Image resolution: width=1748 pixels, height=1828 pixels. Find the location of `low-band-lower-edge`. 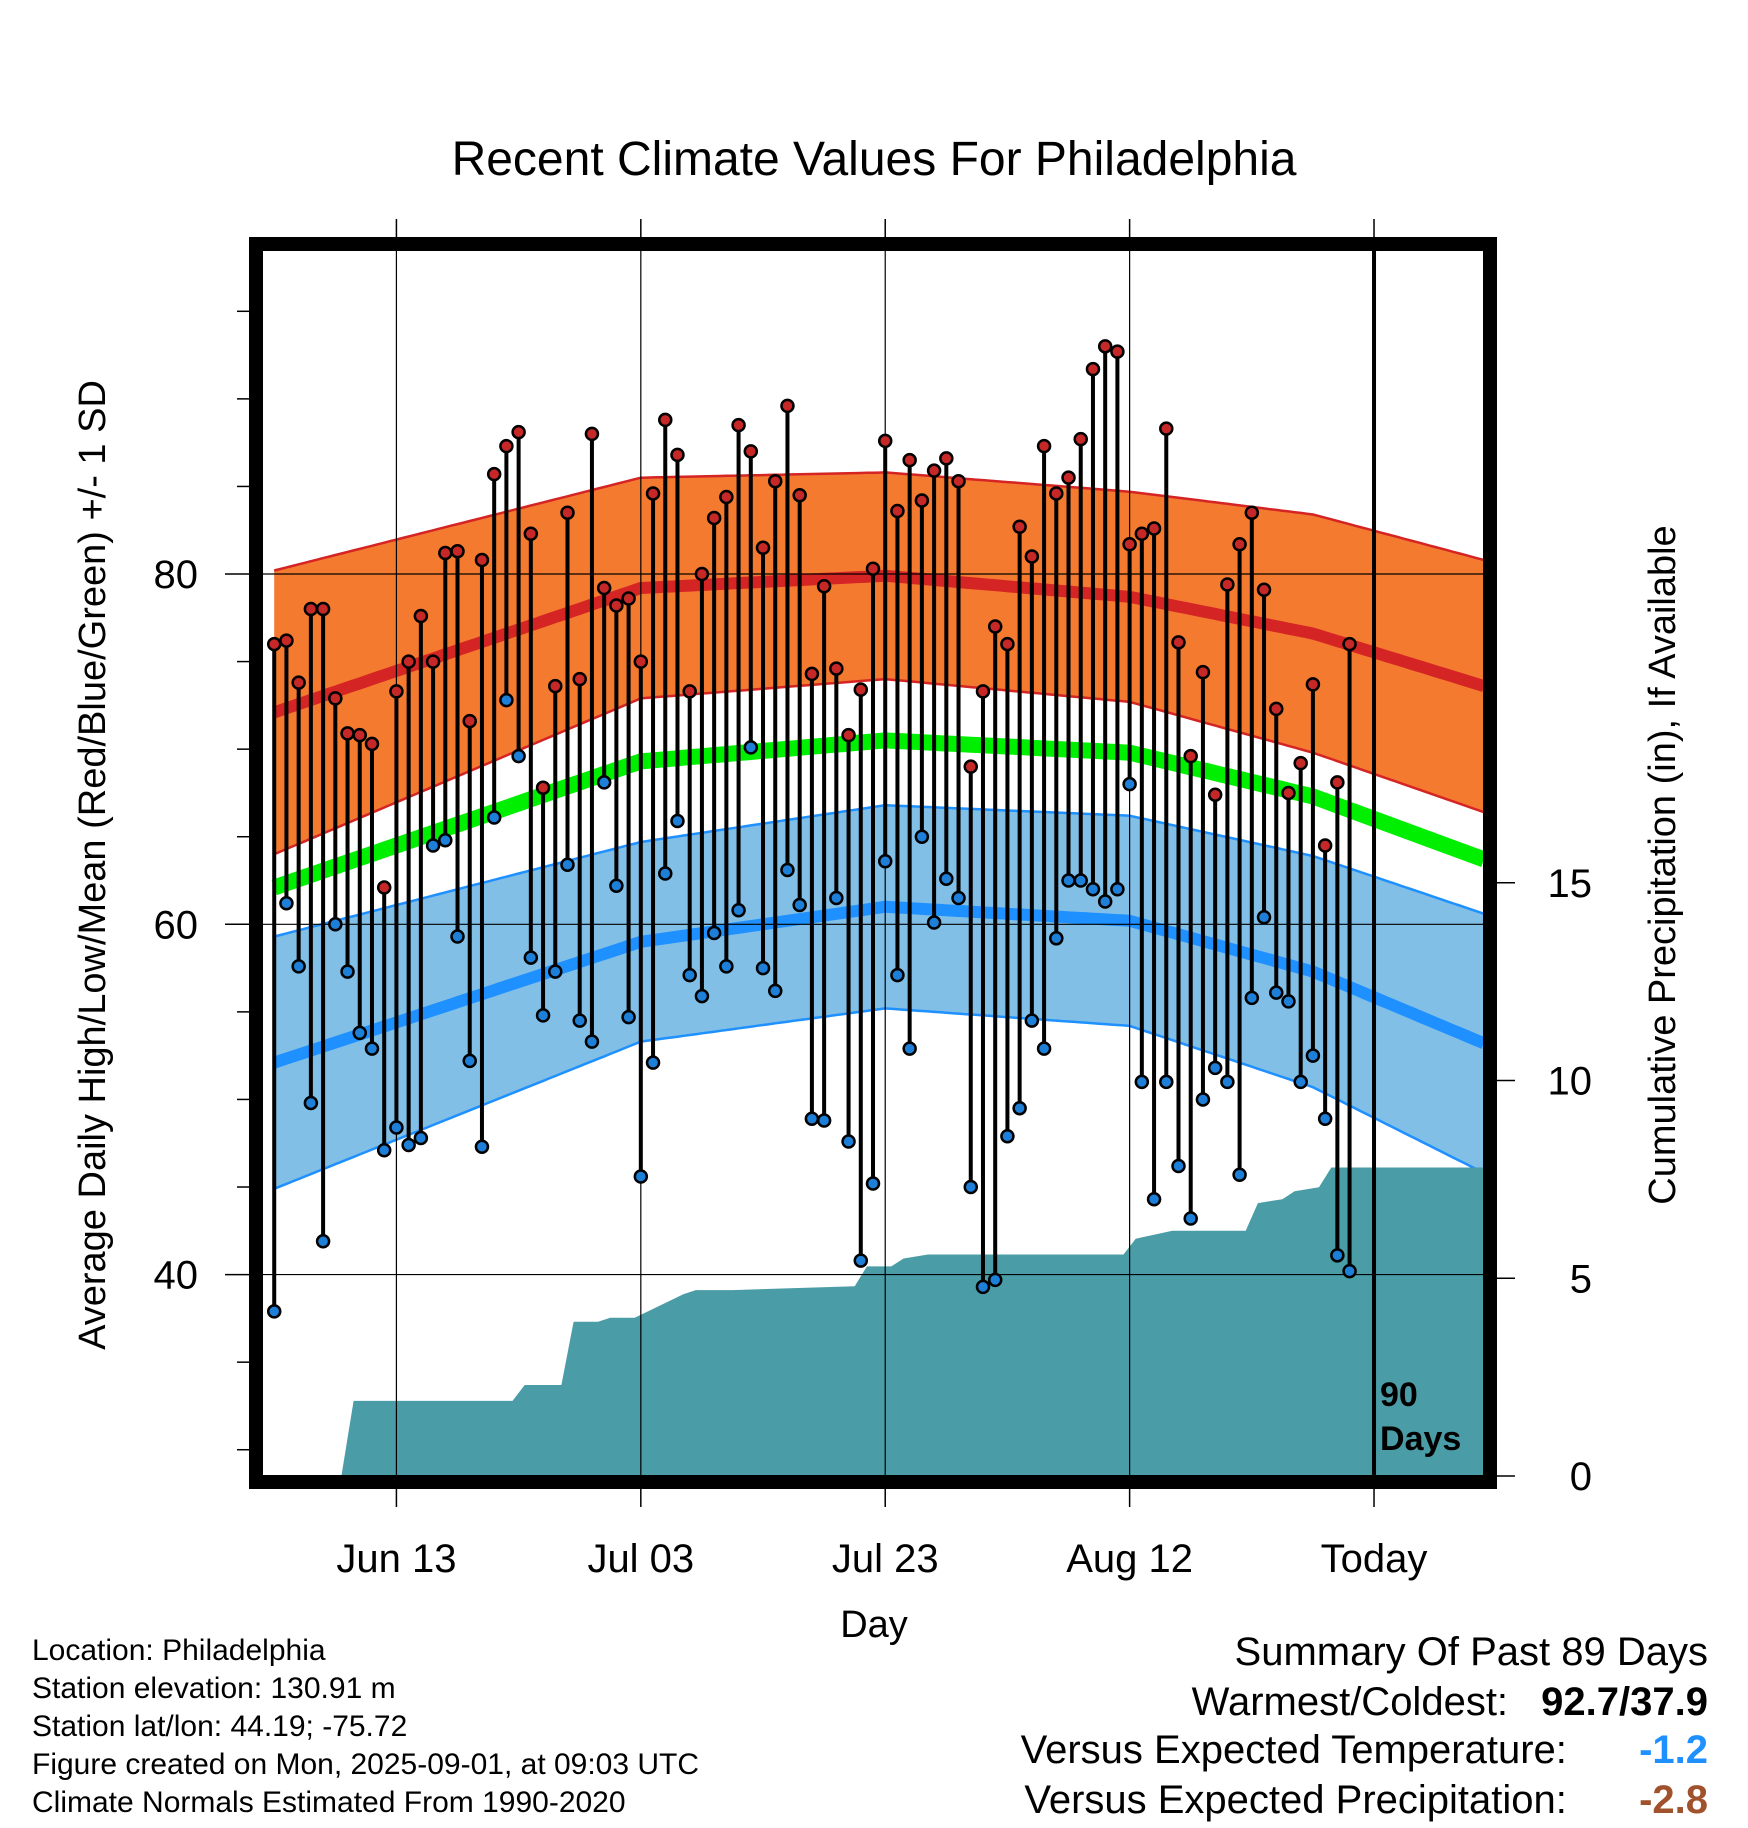

low-band-lower-edge is located at coordinates (879, 1098).